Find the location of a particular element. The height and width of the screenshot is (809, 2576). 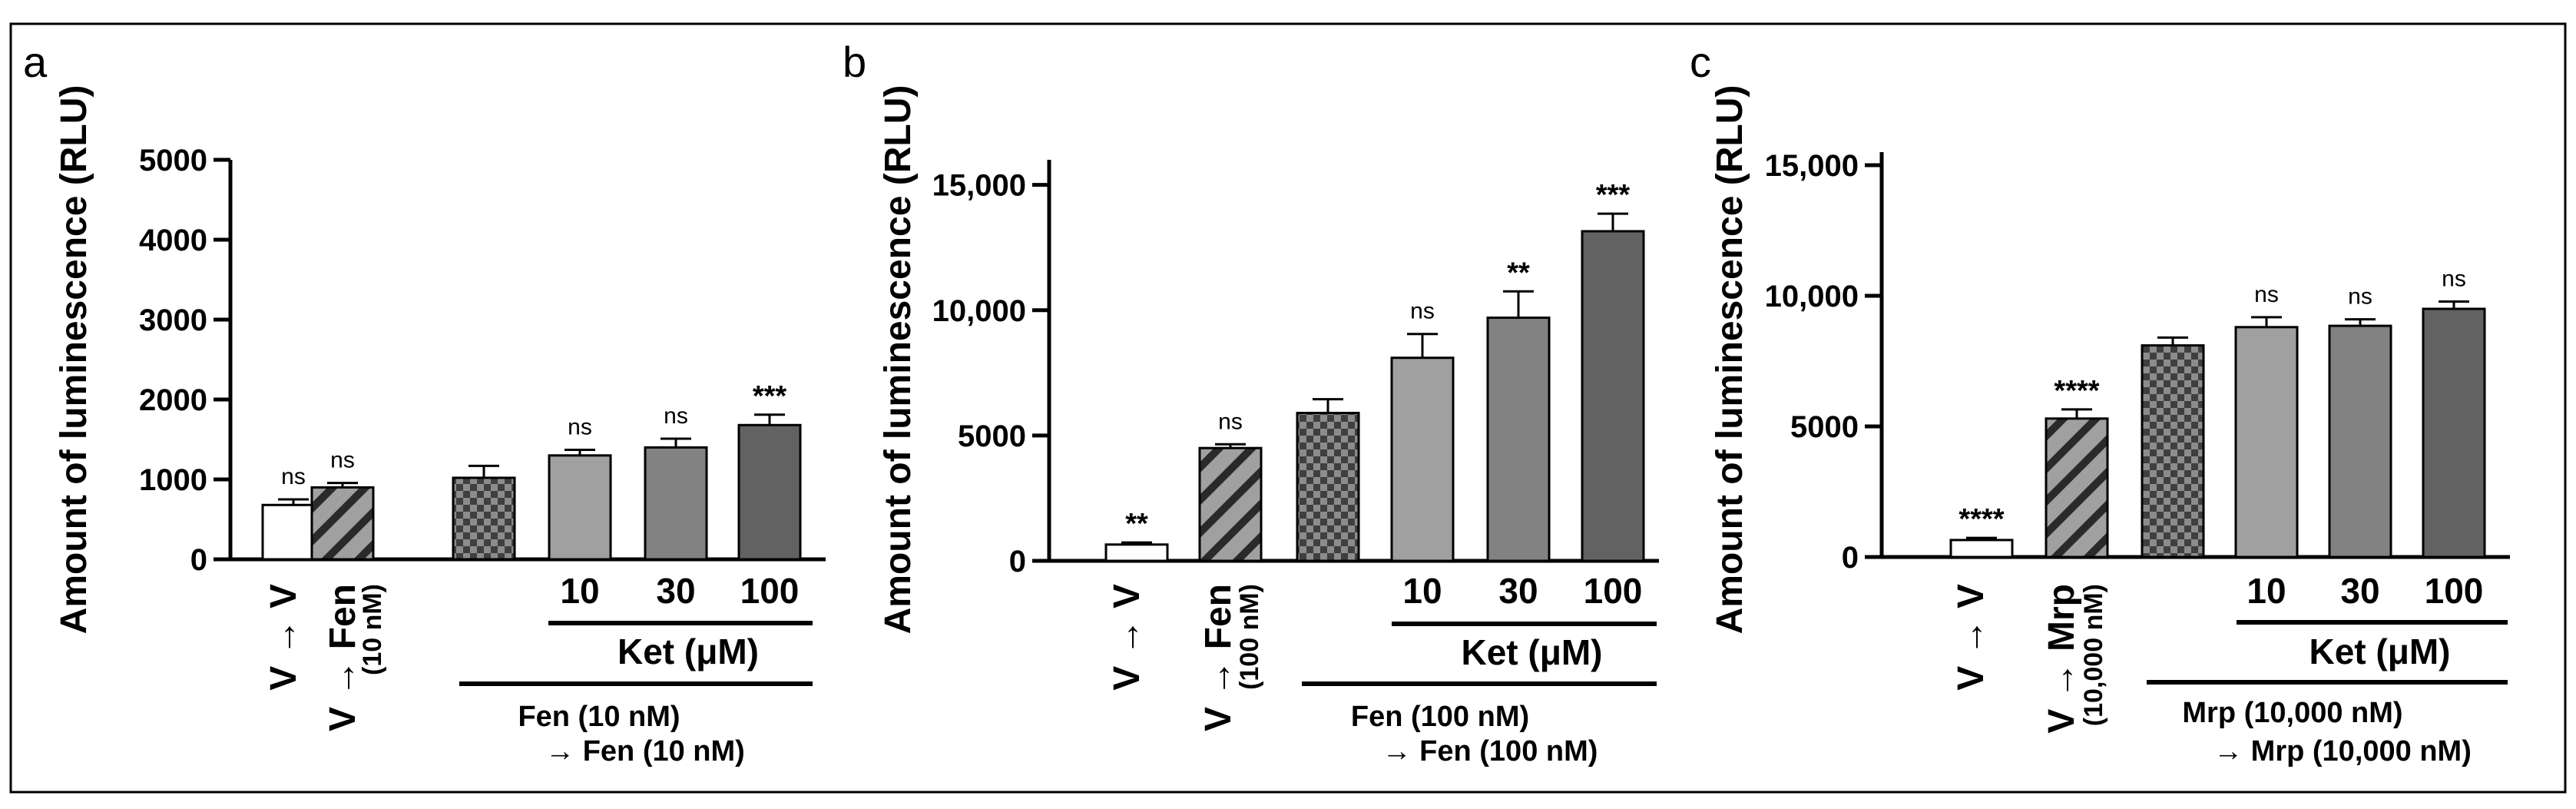

panel-letter-c: c is located at coordinates (1700, 62).